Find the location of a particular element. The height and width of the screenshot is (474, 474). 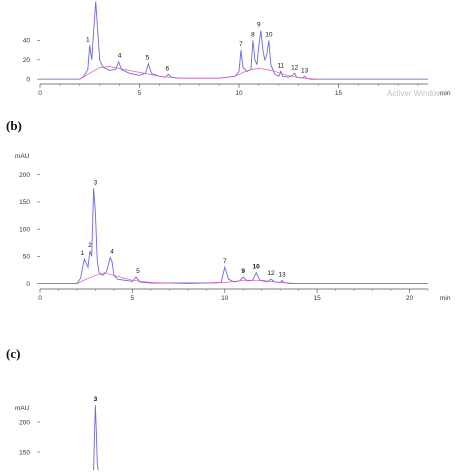

peak-label: 2 is located at coordinates (90, 245).